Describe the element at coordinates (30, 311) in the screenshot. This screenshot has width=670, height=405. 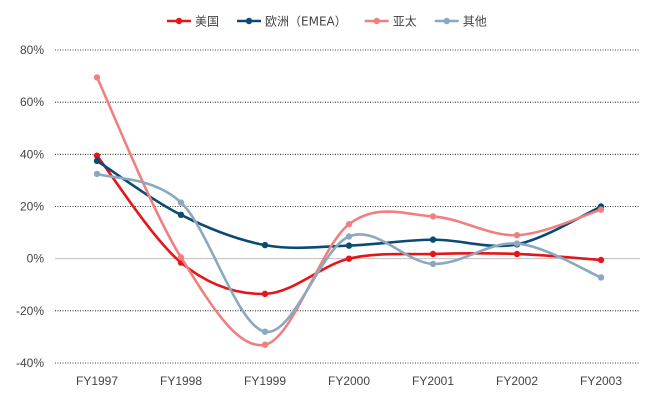
I see `y-tick-label: -20%` at that location.